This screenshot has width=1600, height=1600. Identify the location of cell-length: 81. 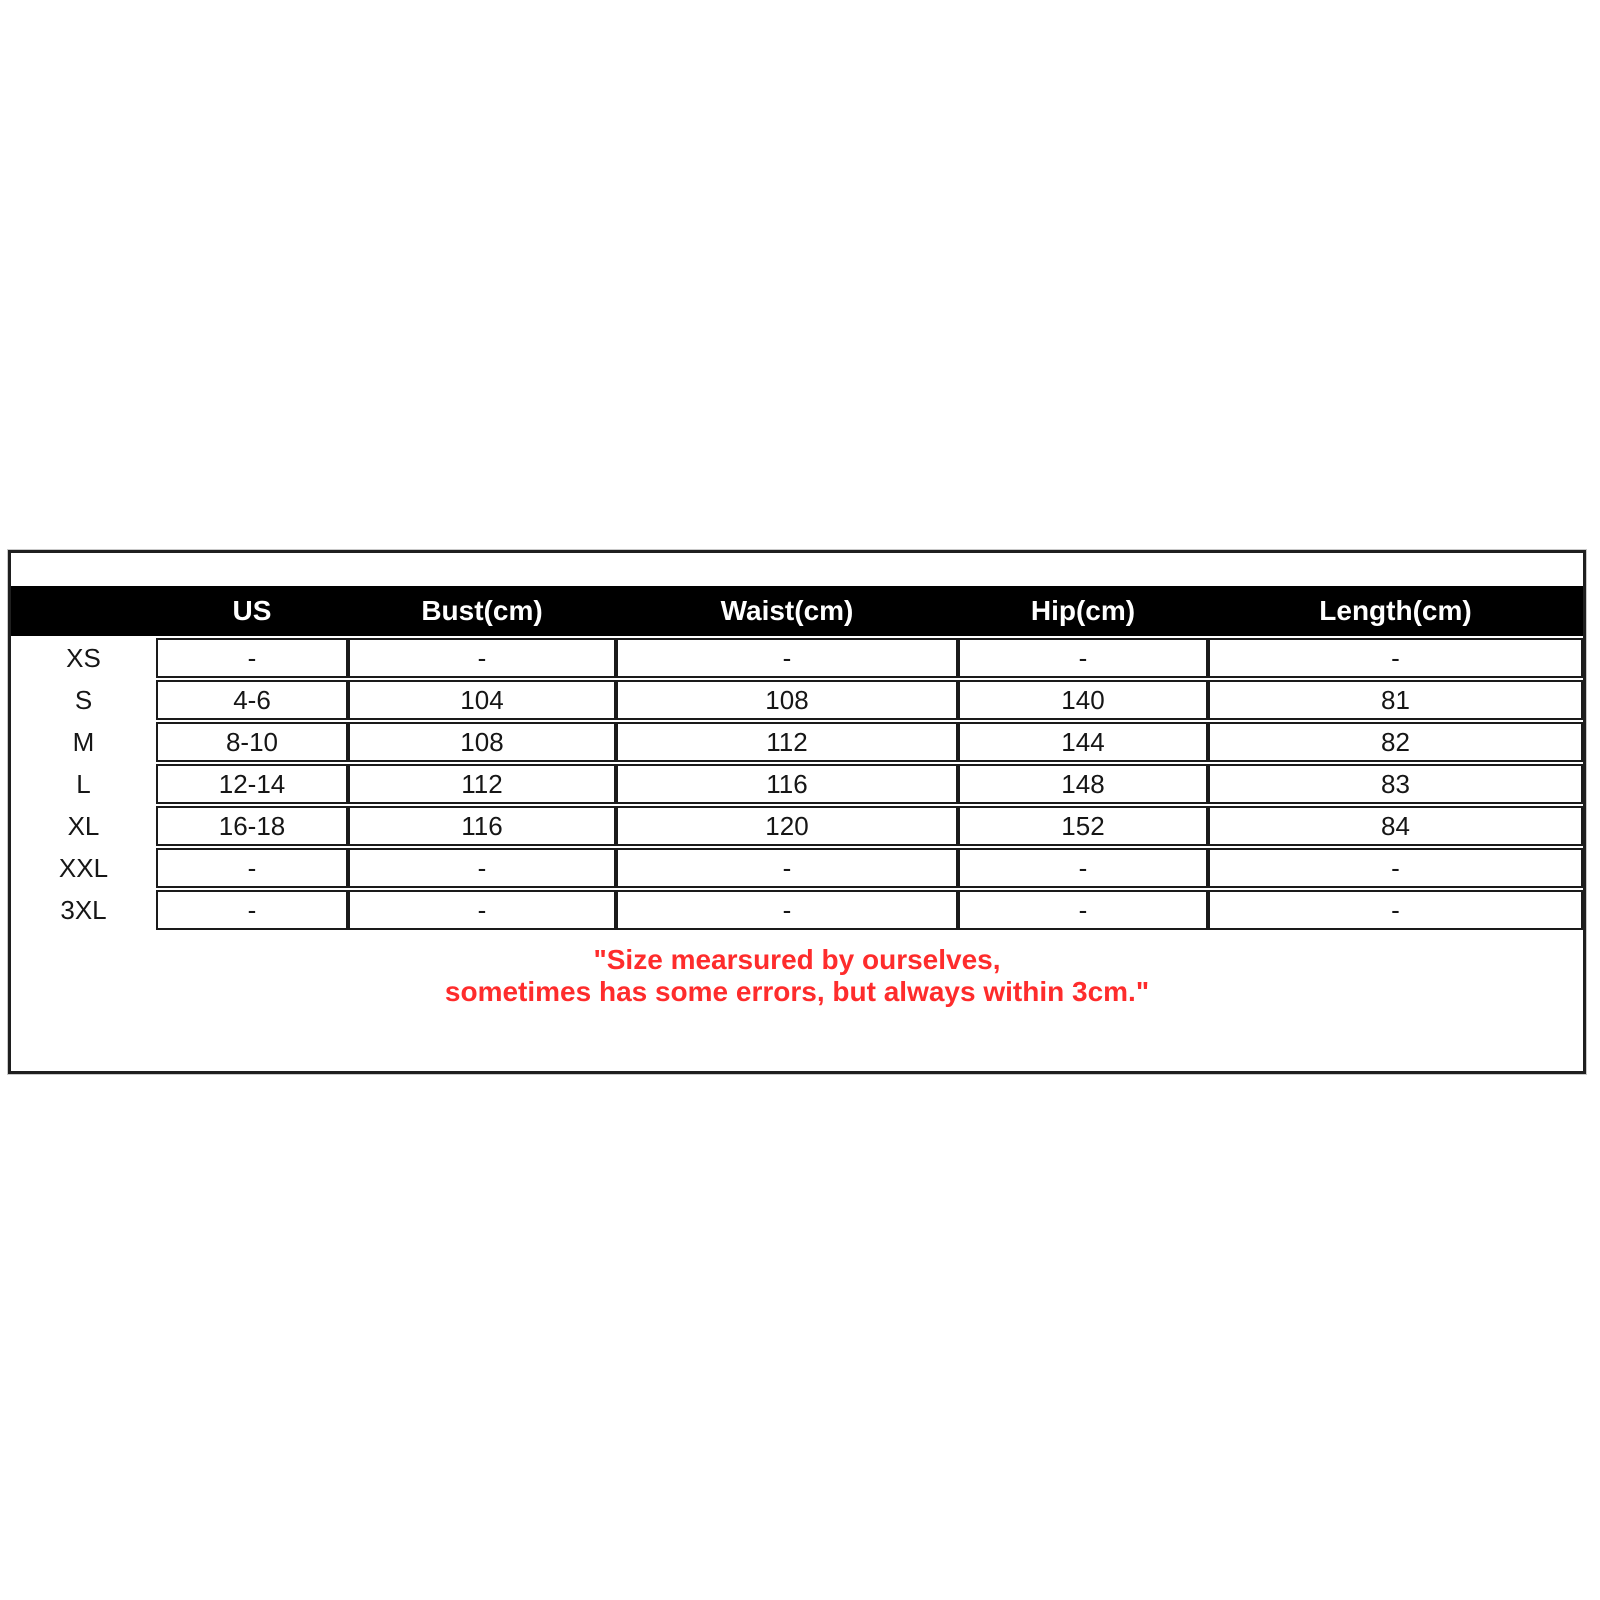
(1395, 700).